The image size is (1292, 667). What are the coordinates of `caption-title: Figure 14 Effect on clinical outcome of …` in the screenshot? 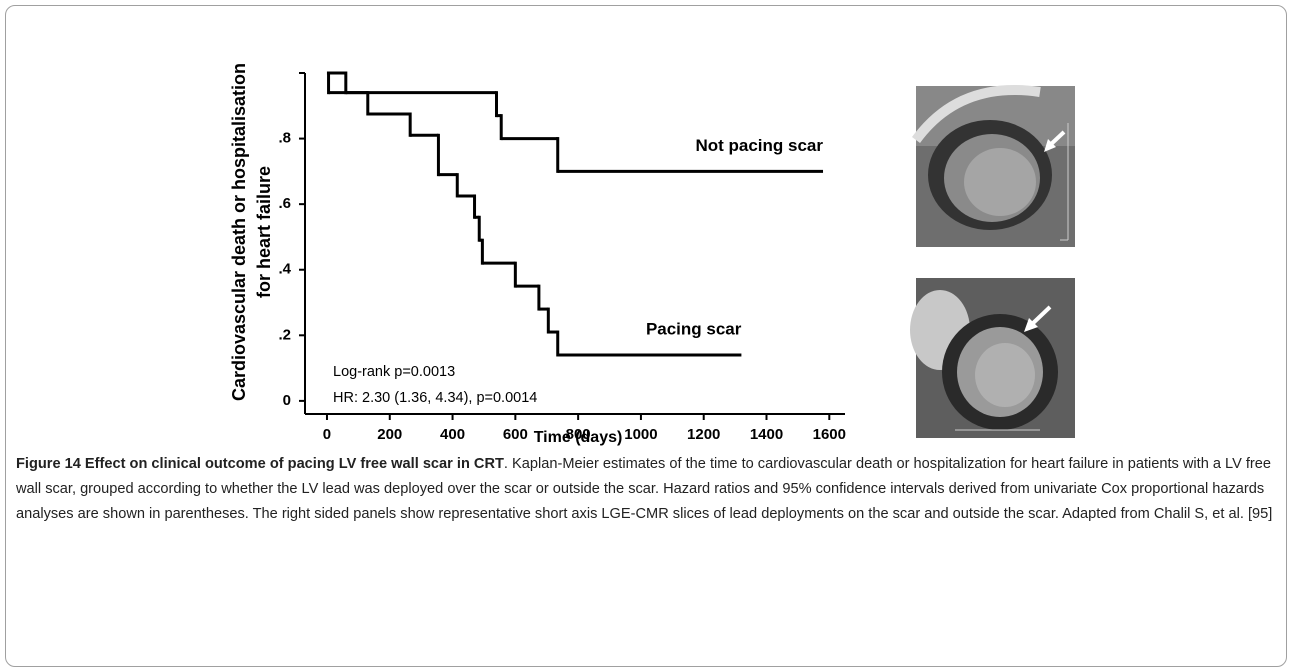 It's located at (260, 464).